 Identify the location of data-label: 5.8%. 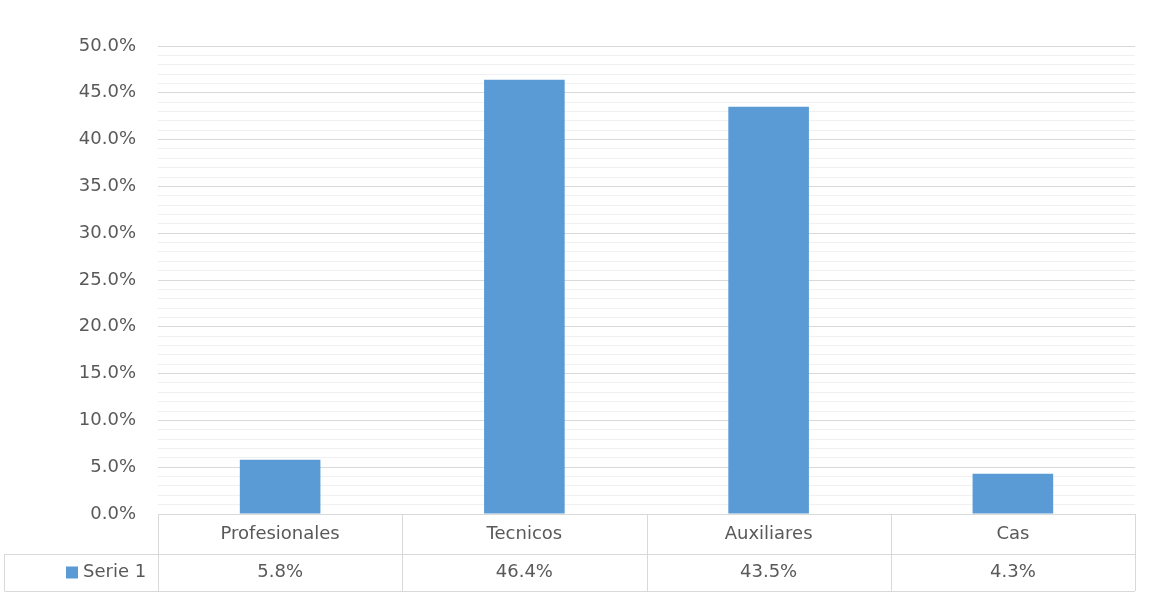
(280, 571).